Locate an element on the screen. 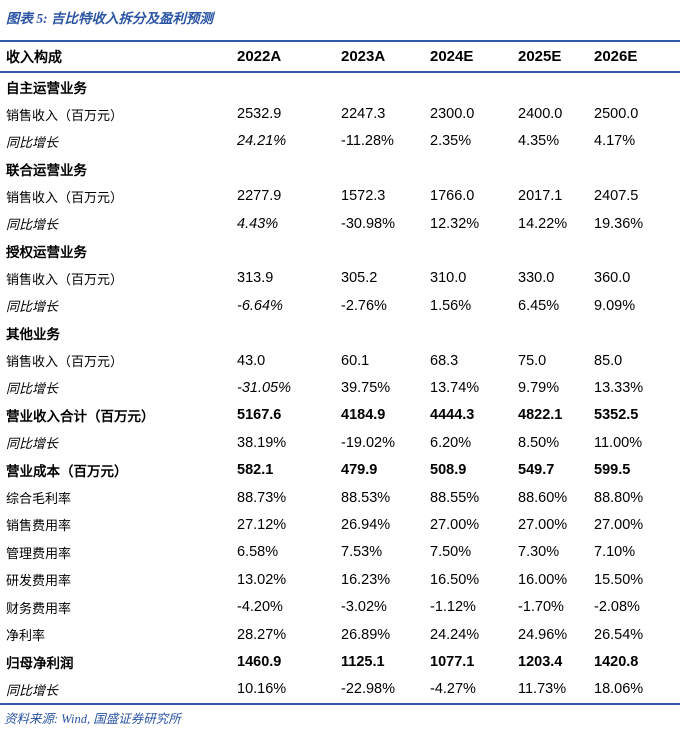 The width and height of the screenshot is (680, 735). cell-value: 14.22% is located at coordinates (543, 223).